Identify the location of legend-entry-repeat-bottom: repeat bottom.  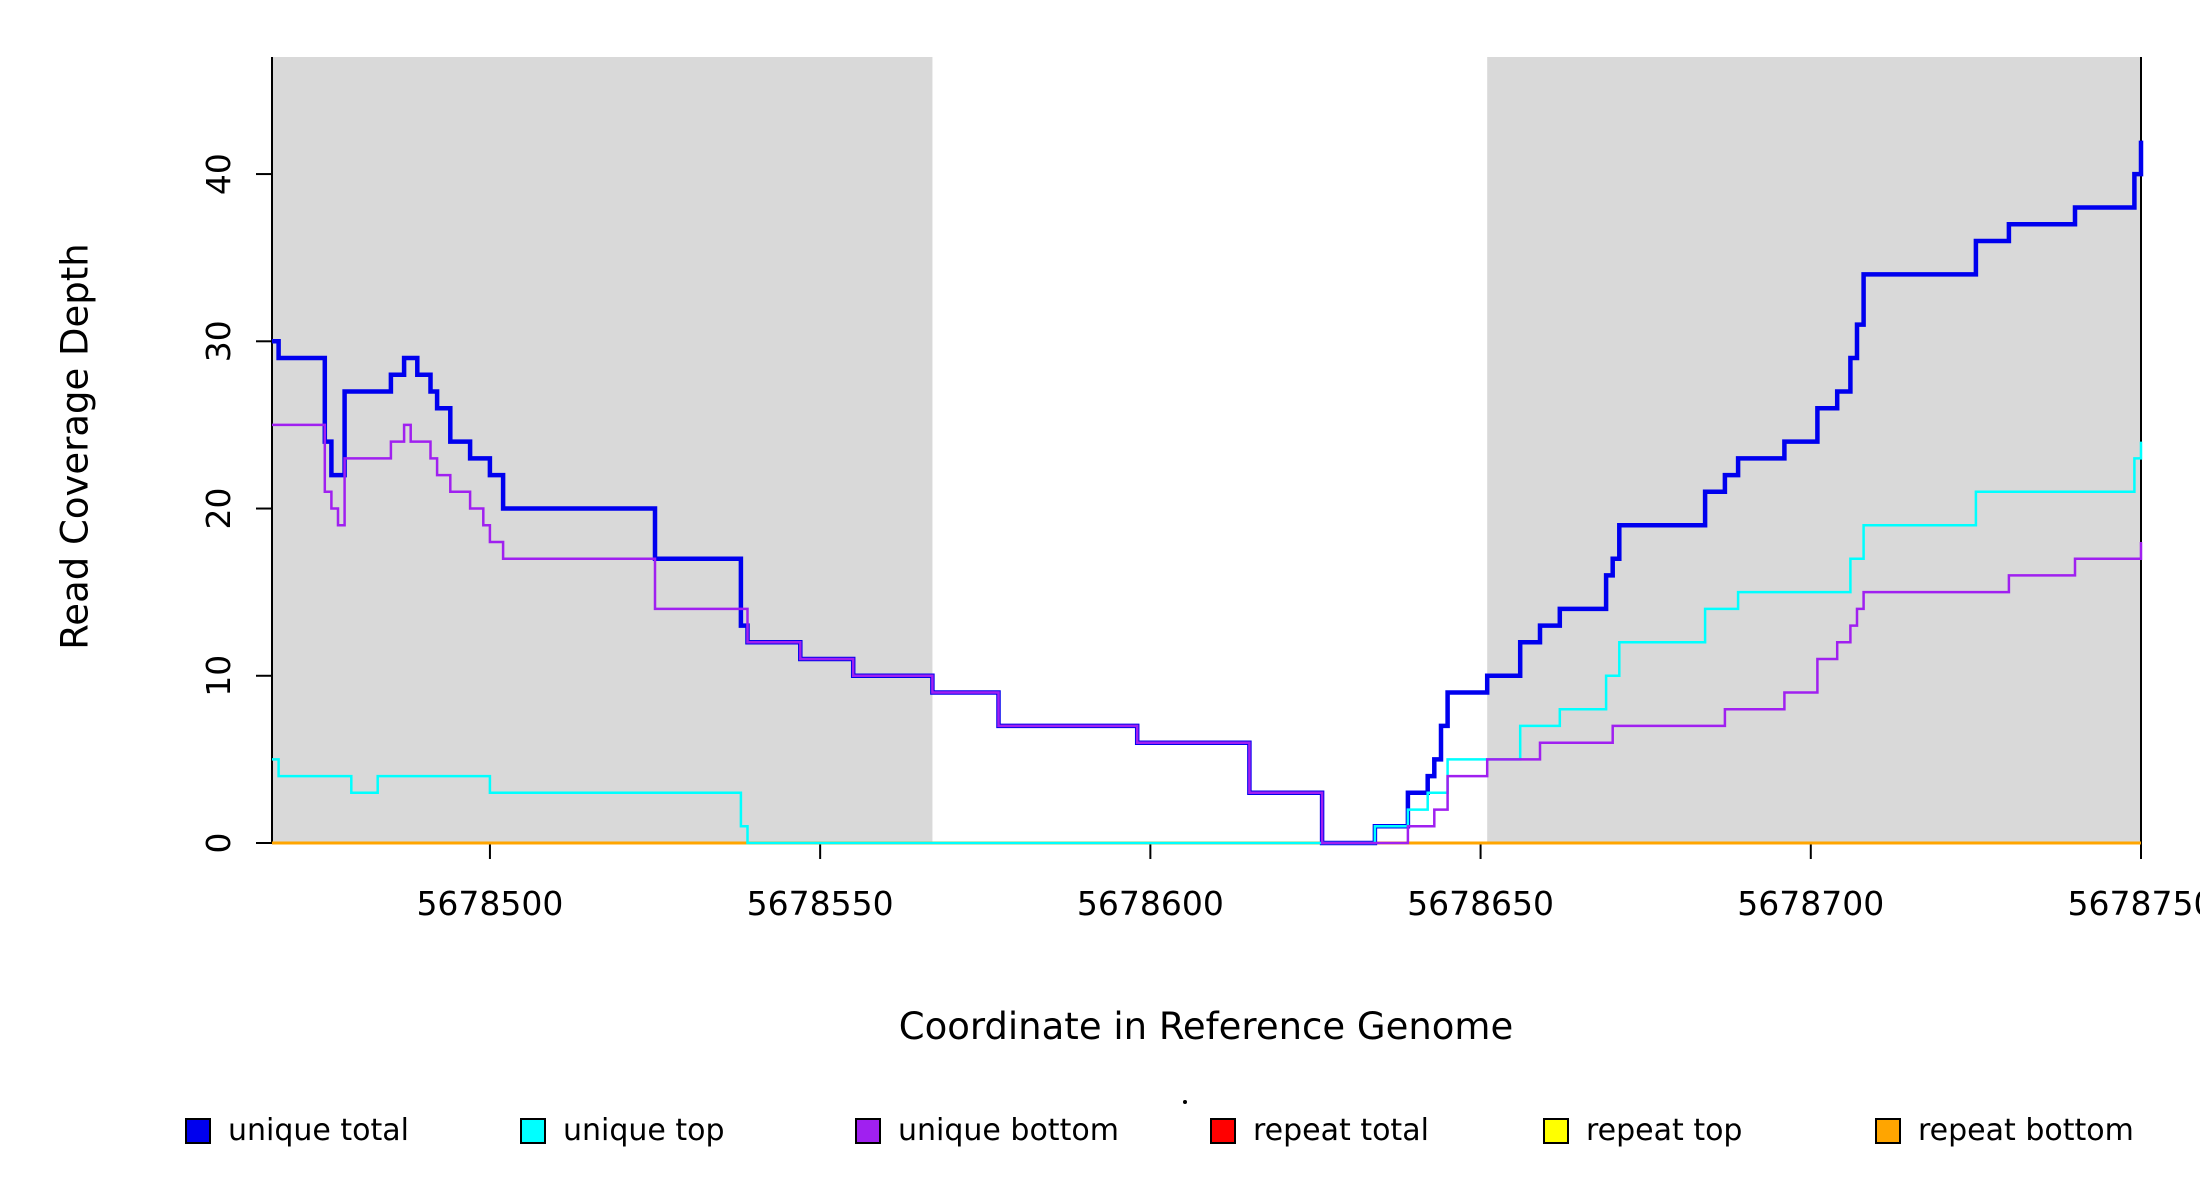
(2004, 1130).